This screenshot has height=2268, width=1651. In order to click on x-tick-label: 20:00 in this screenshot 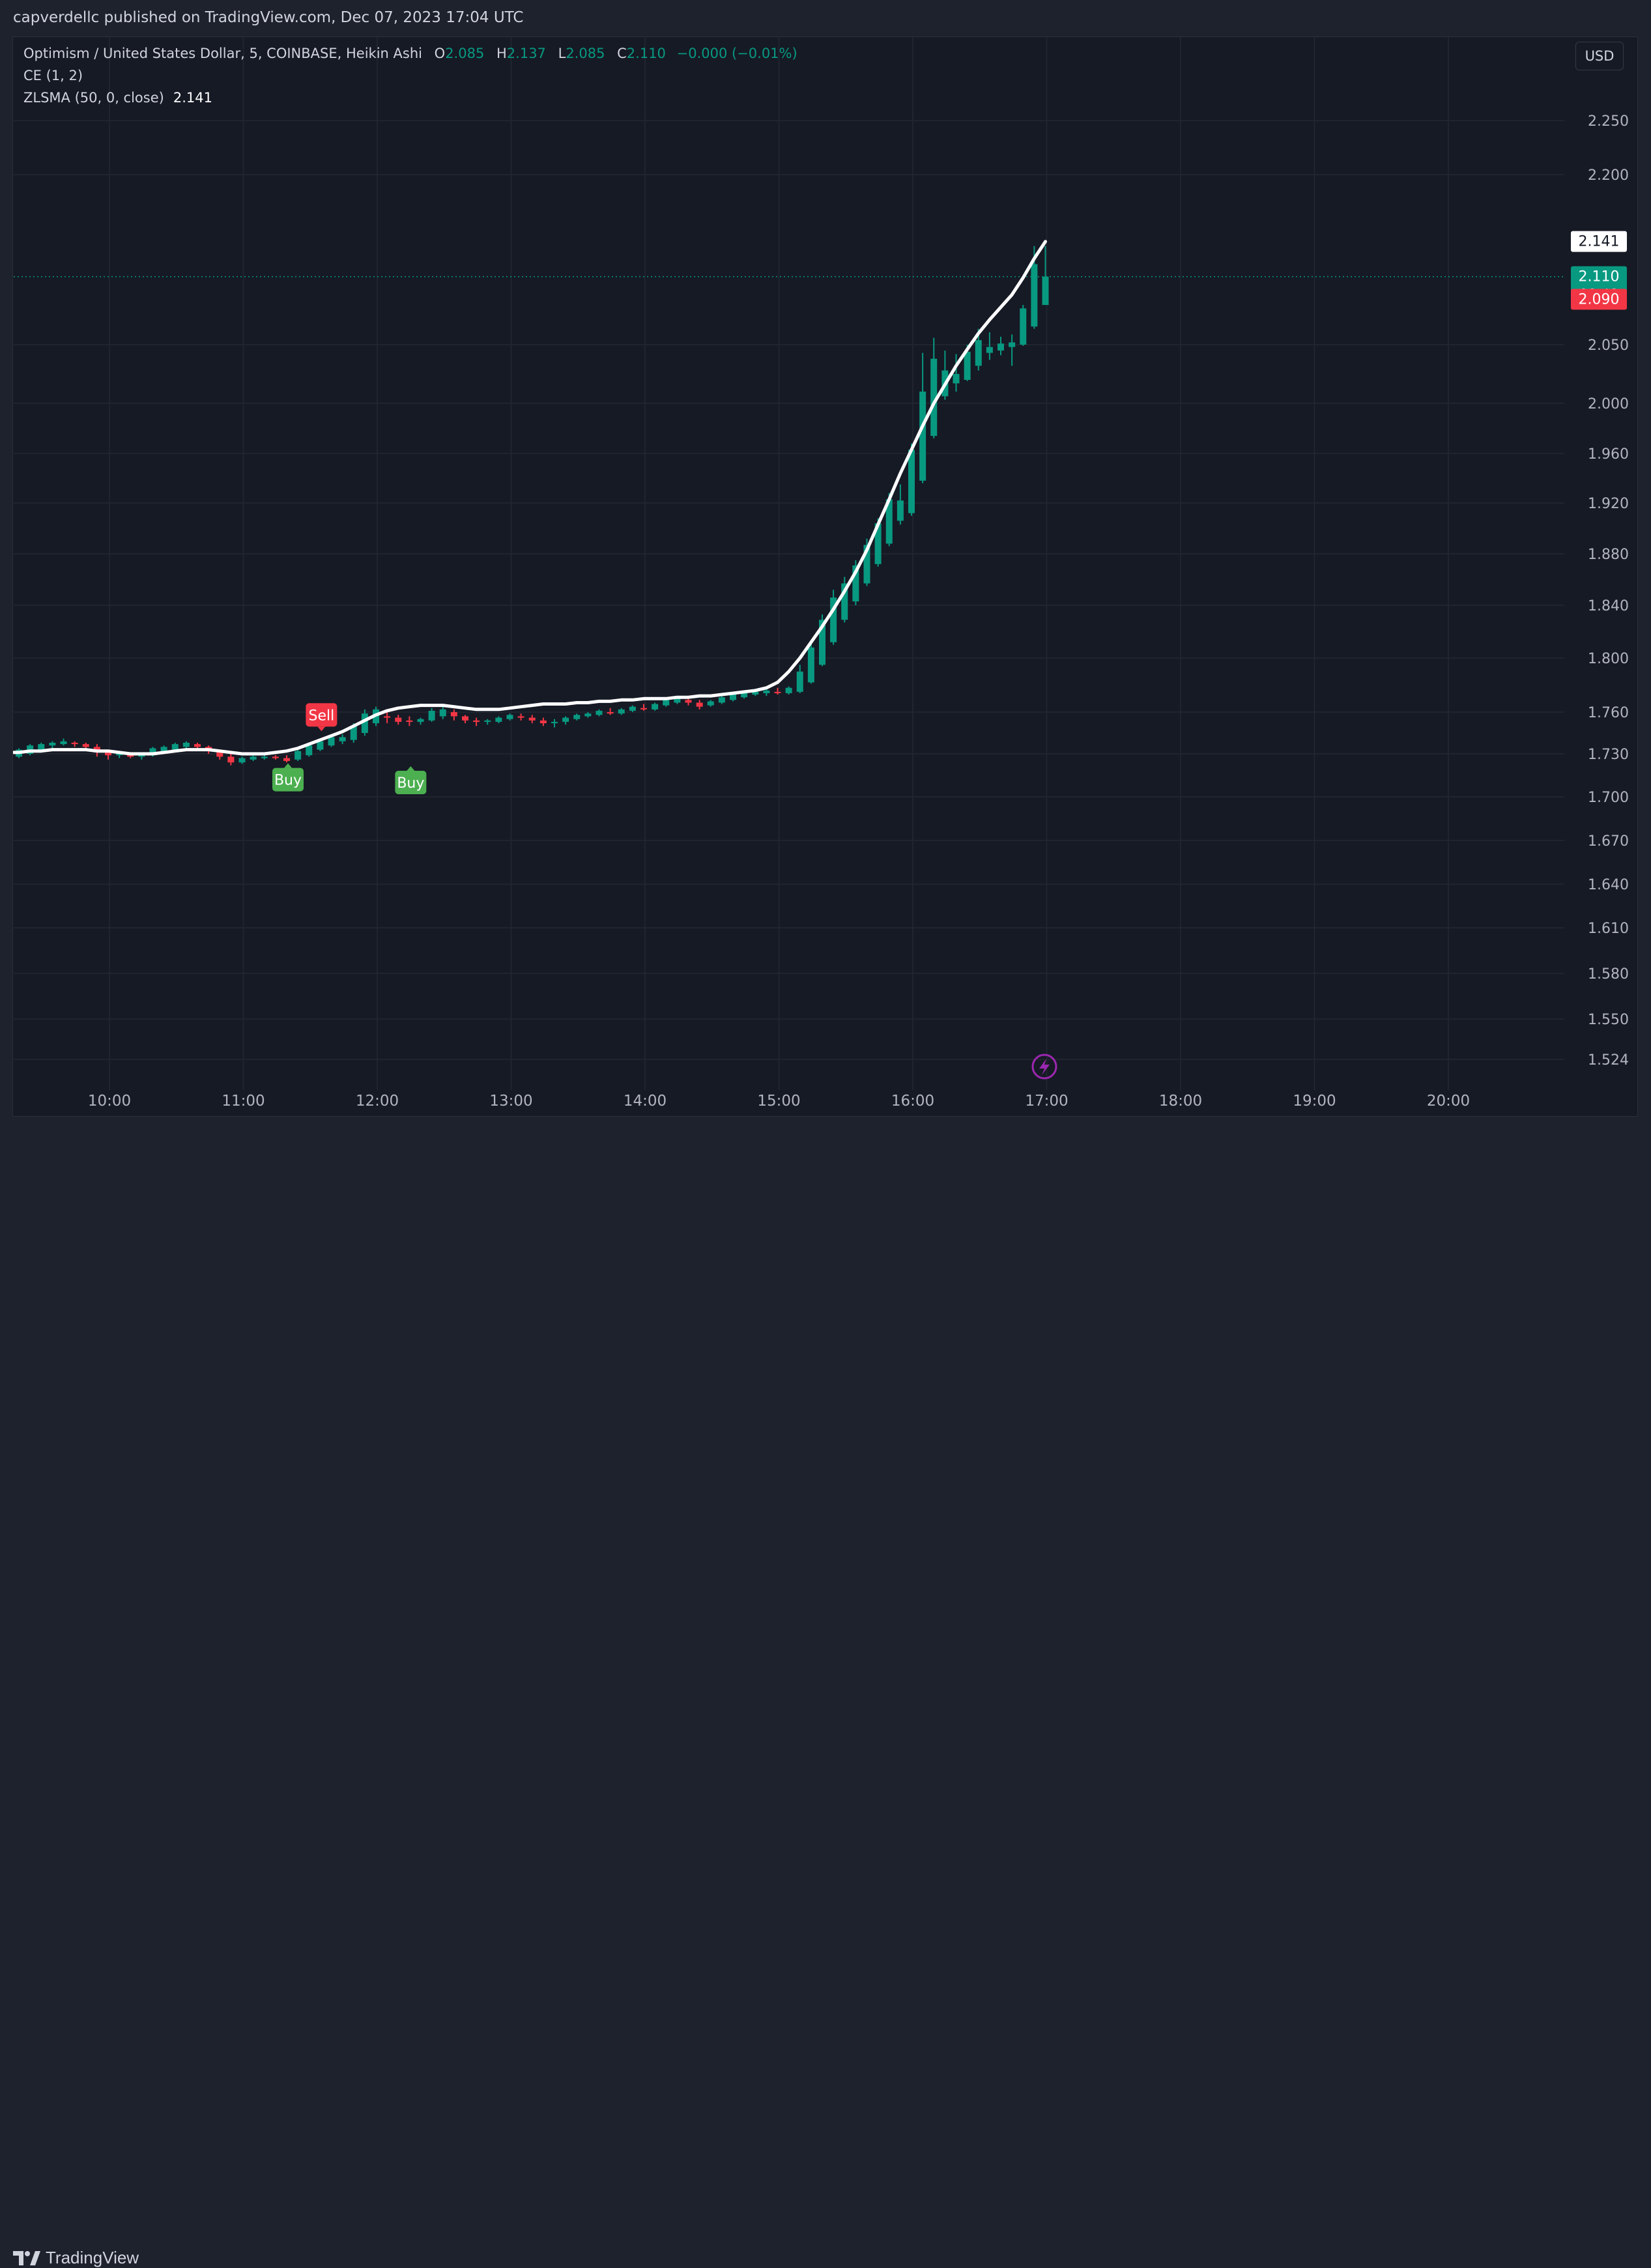, I will do `click(1449, 1101)`.